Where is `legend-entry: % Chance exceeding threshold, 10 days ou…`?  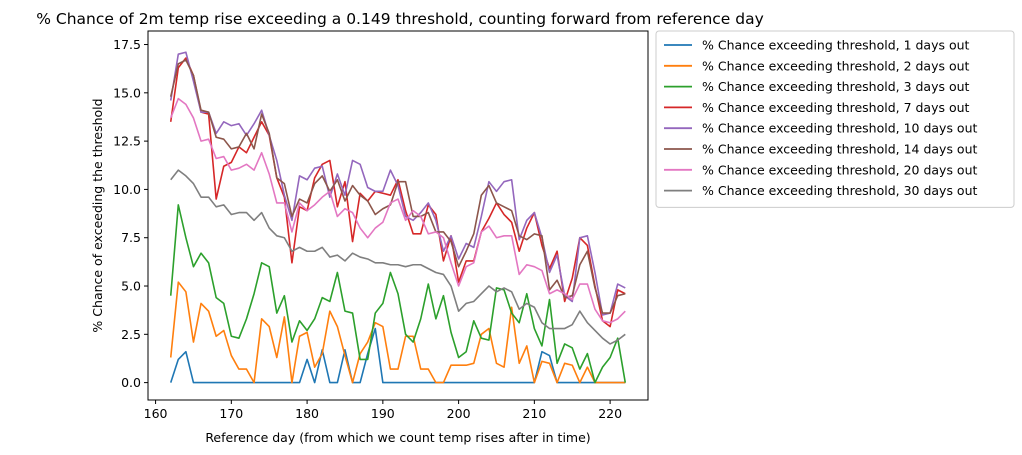
legend-entry: % Chance exceeding threshold, 10 days ou… is located at coordinates (840, 128).